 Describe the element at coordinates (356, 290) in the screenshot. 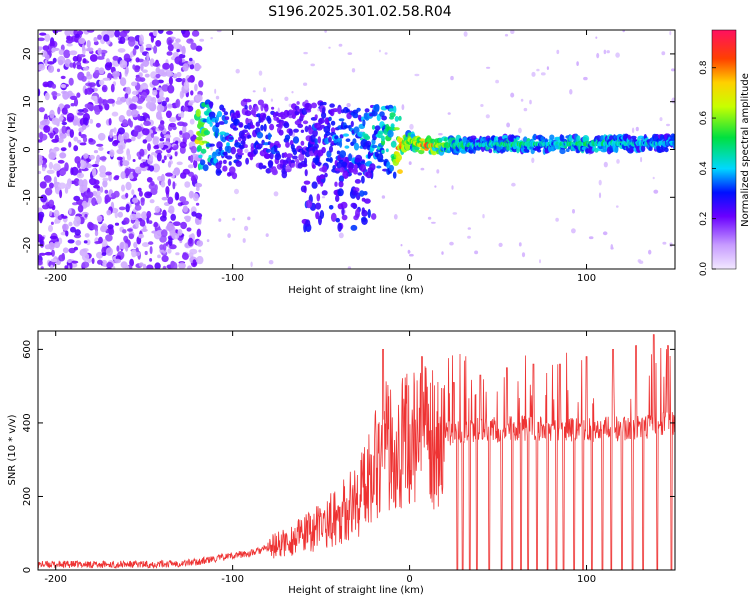

I see `spectrogram-x-axis-label: Height of straight line (km)` at that location.